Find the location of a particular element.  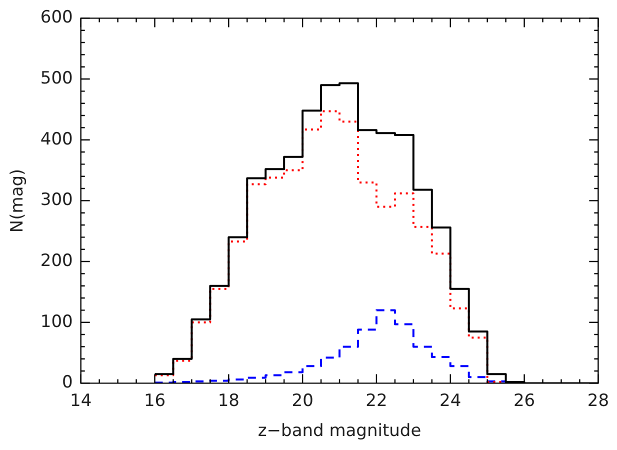

x-tick-label: 14 is located at coordinates (81, 400).